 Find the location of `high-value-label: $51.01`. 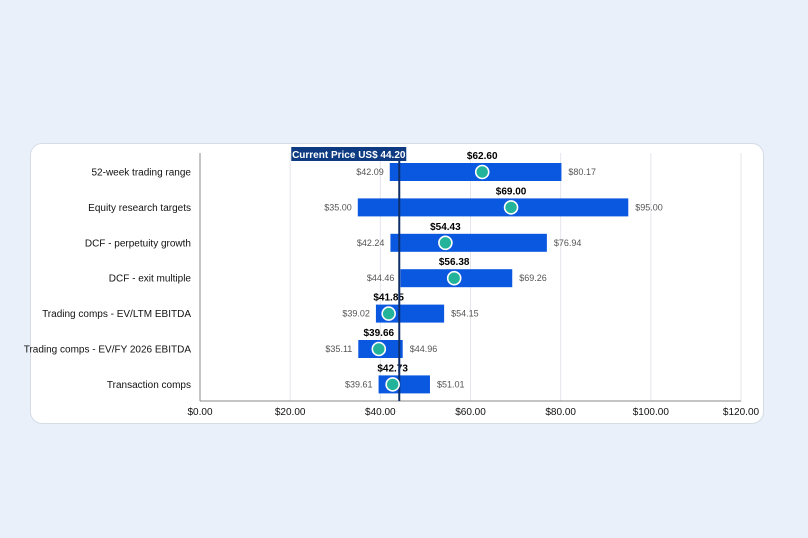

high-value-label: $51.01 is located at coordinates (451, 384).